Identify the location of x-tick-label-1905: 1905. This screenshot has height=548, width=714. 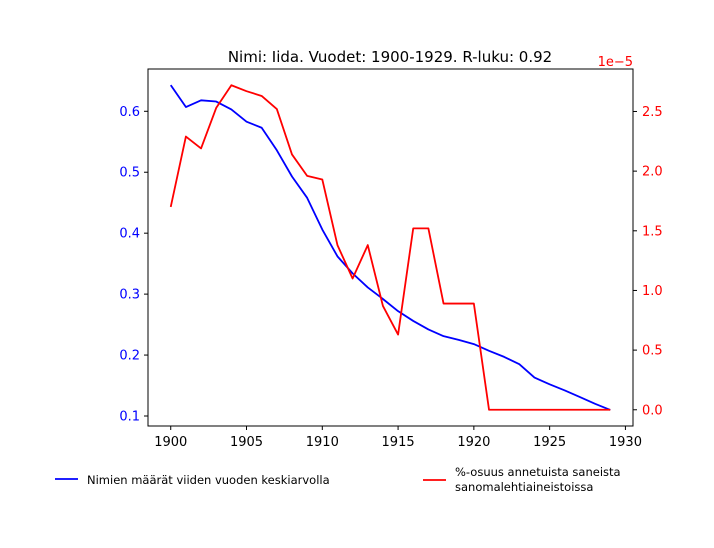
(246, 442).